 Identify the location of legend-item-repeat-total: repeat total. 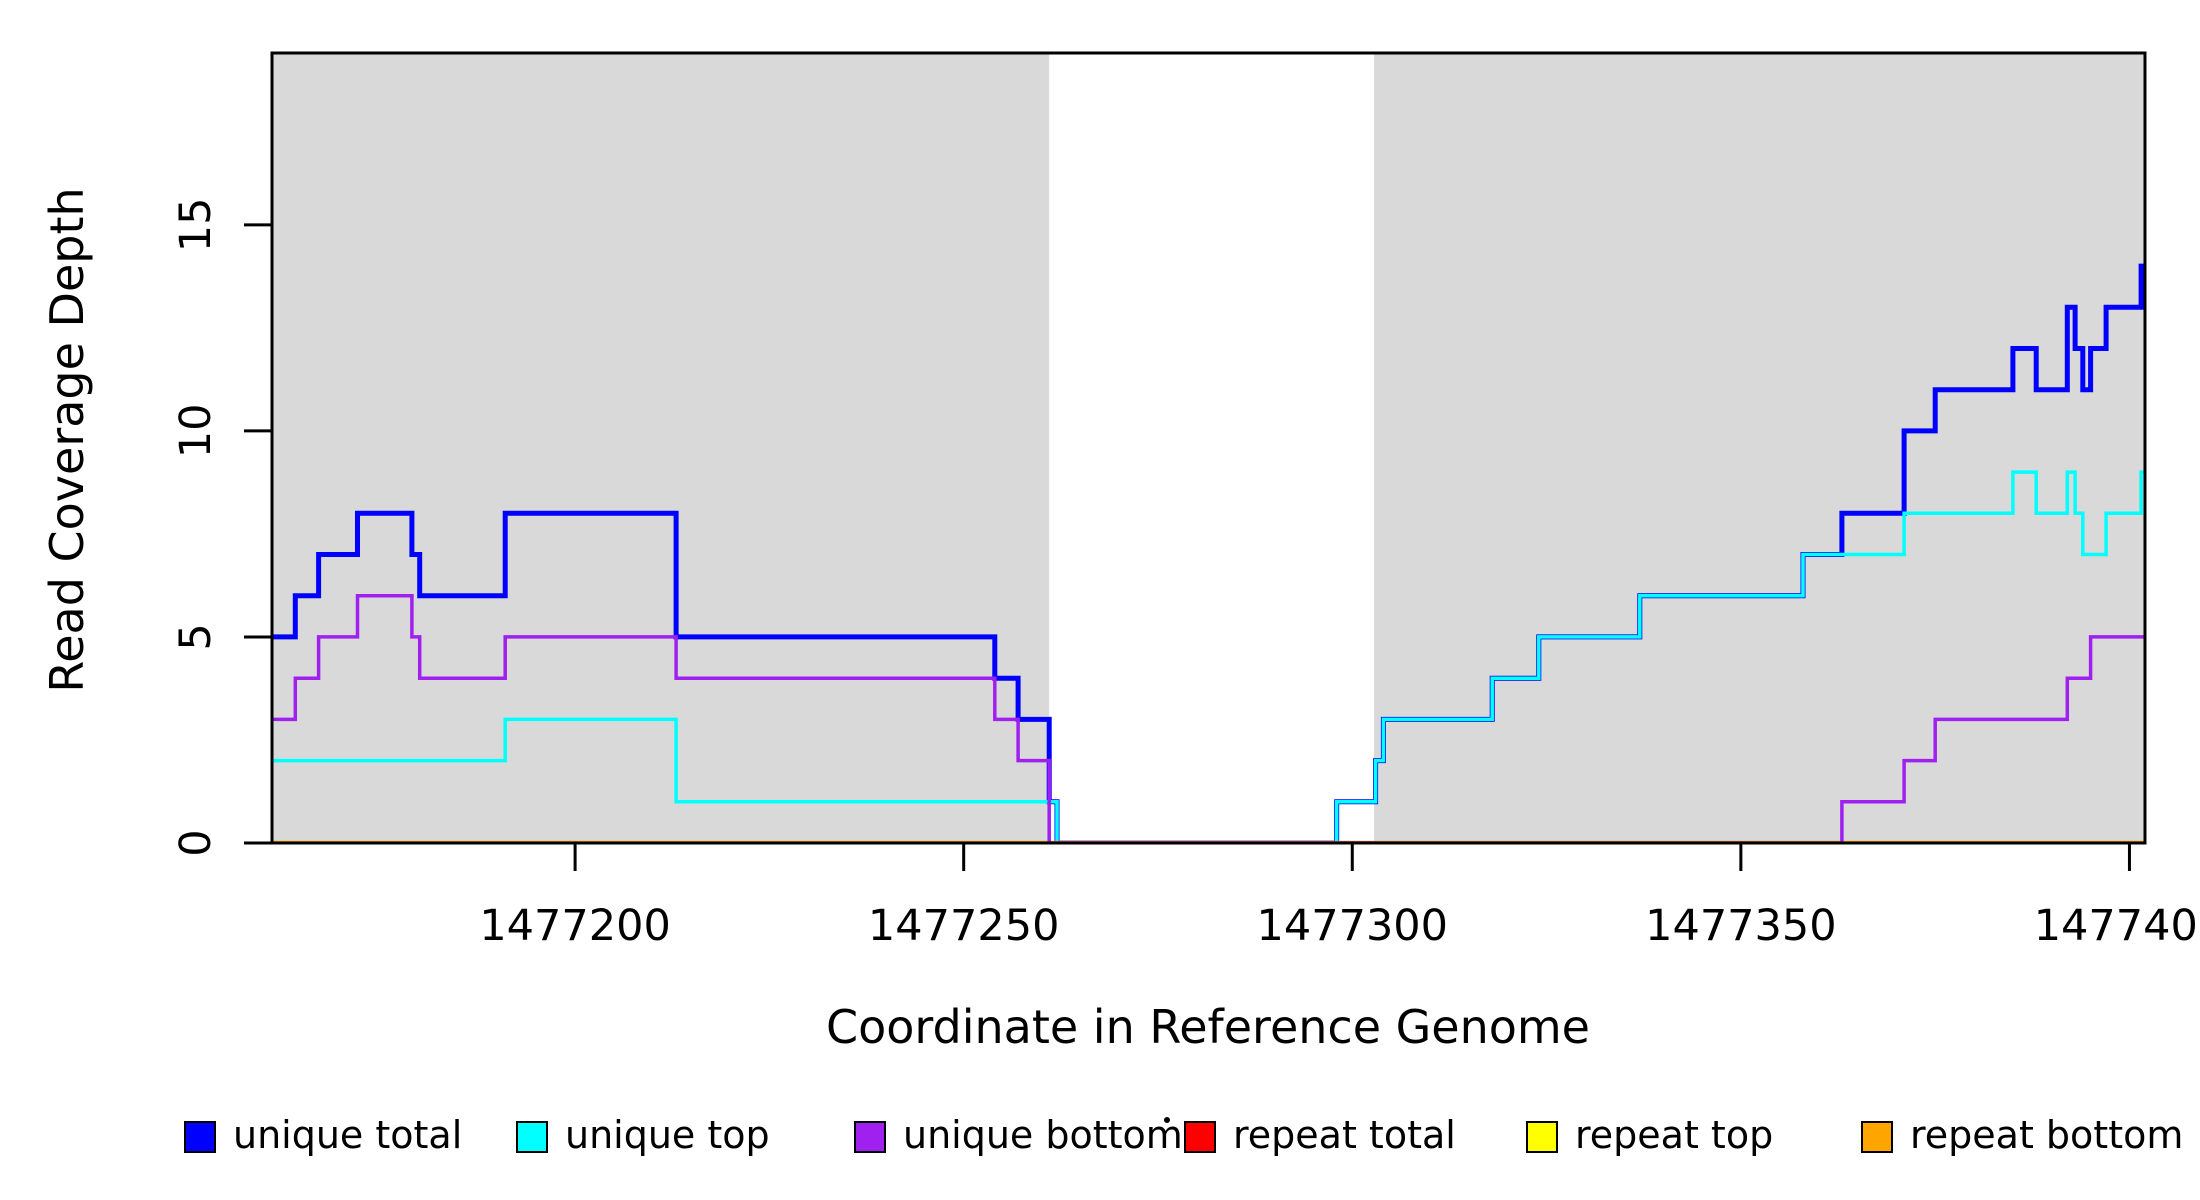
(1320, 1135).